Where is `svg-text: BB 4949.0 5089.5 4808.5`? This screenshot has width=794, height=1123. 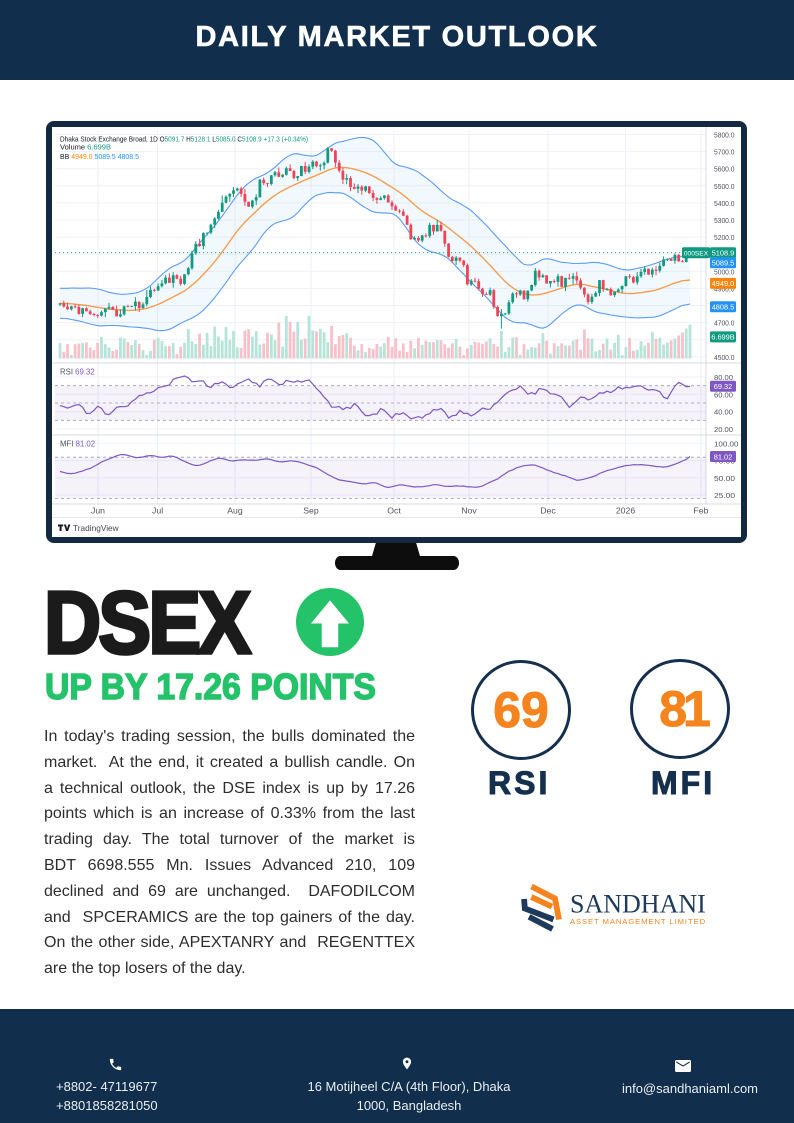
svg-text: BB 4949.0 5089.5 4808.5 is located at coordinates (99, 156).